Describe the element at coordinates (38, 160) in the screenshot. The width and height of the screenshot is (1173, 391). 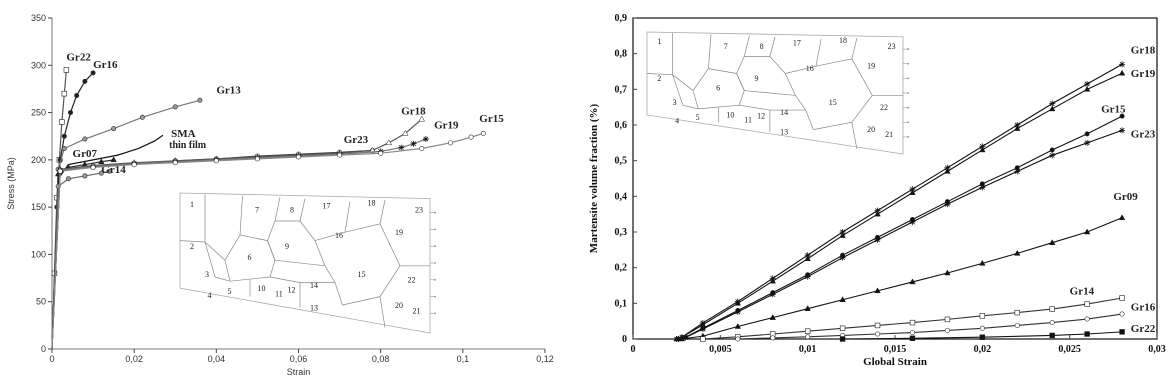
I see `chart0-y-tick-label: 200` at that location.